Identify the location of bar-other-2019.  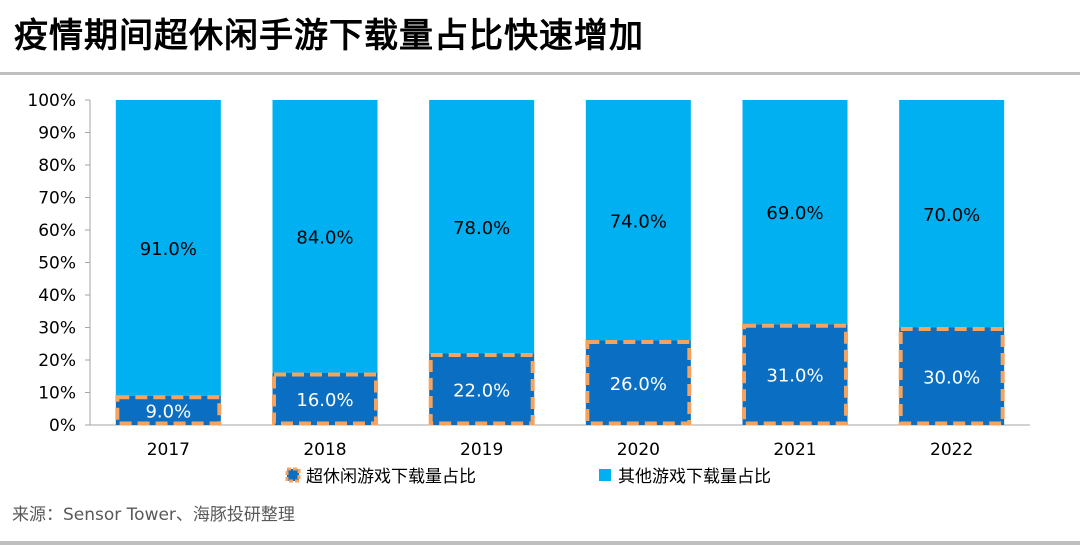
(482, 227).